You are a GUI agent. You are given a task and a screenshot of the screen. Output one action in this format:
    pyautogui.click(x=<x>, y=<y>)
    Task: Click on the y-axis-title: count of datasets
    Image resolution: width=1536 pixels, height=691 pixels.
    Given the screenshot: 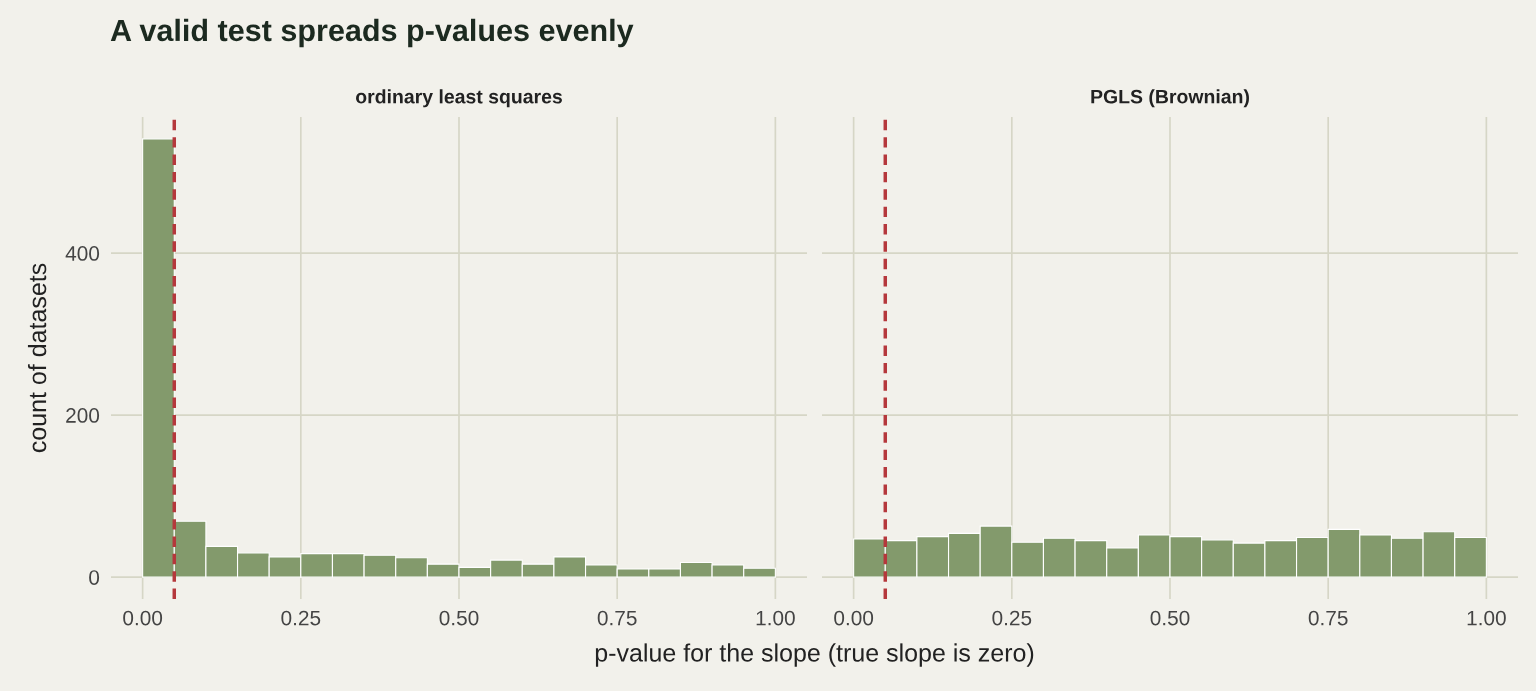 What is the action you would take?
    pyautogui.click(x=37, y=358)
    